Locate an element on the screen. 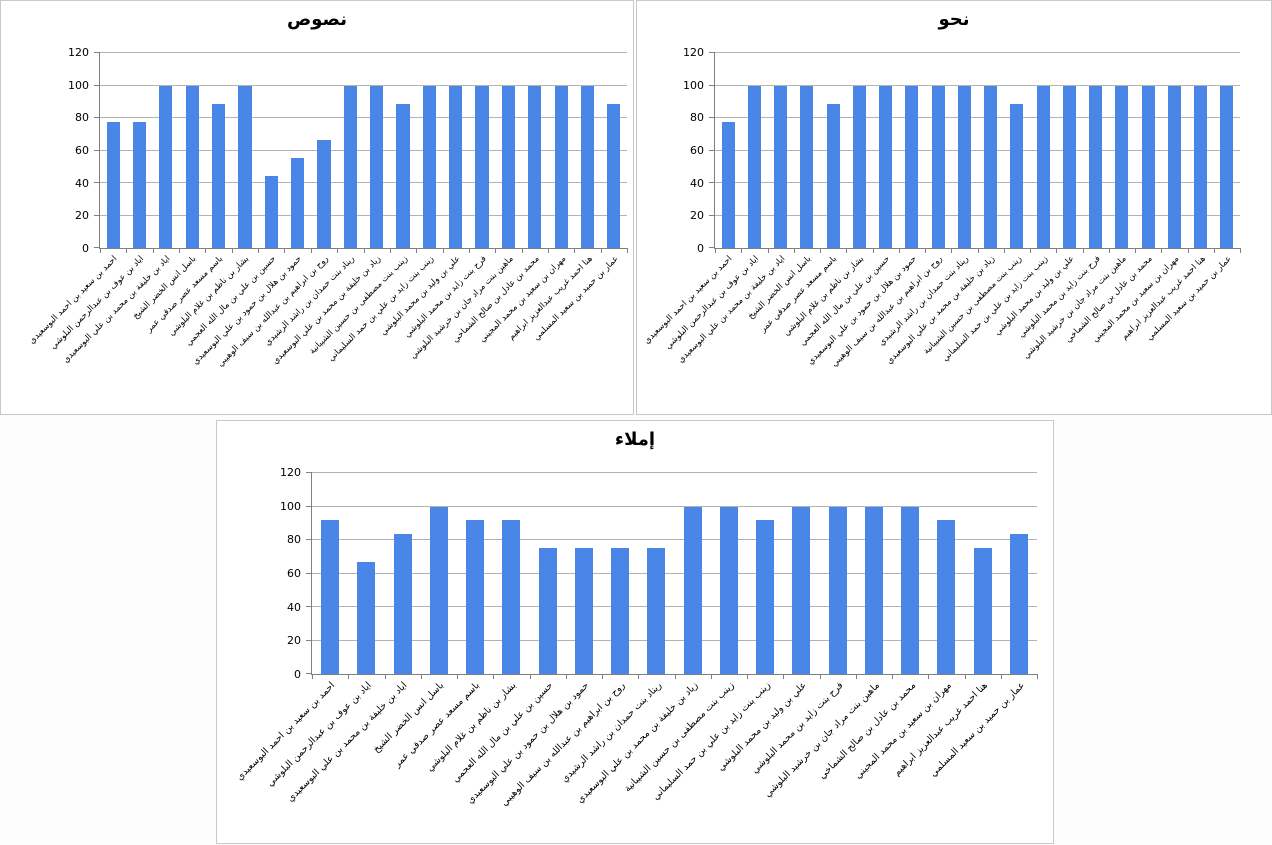  y-axis: 0 20 40 60 80 100 120 is located at coordinates (689, 151).